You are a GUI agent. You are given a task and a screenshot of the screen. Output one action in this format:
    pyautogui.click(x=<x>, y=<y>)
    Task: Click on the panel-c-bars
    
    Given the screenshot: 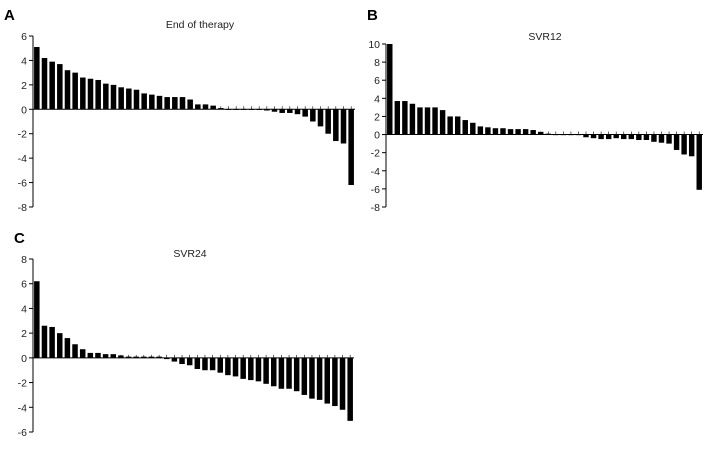 What is the action you would take?
    pyautogui.click(x=193, y=351)
    